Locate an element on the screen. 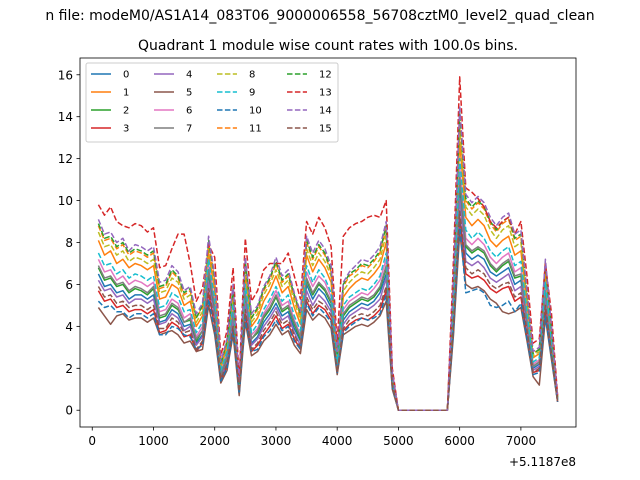  legend-label-6: 6 is located at coordinates (189, 111).